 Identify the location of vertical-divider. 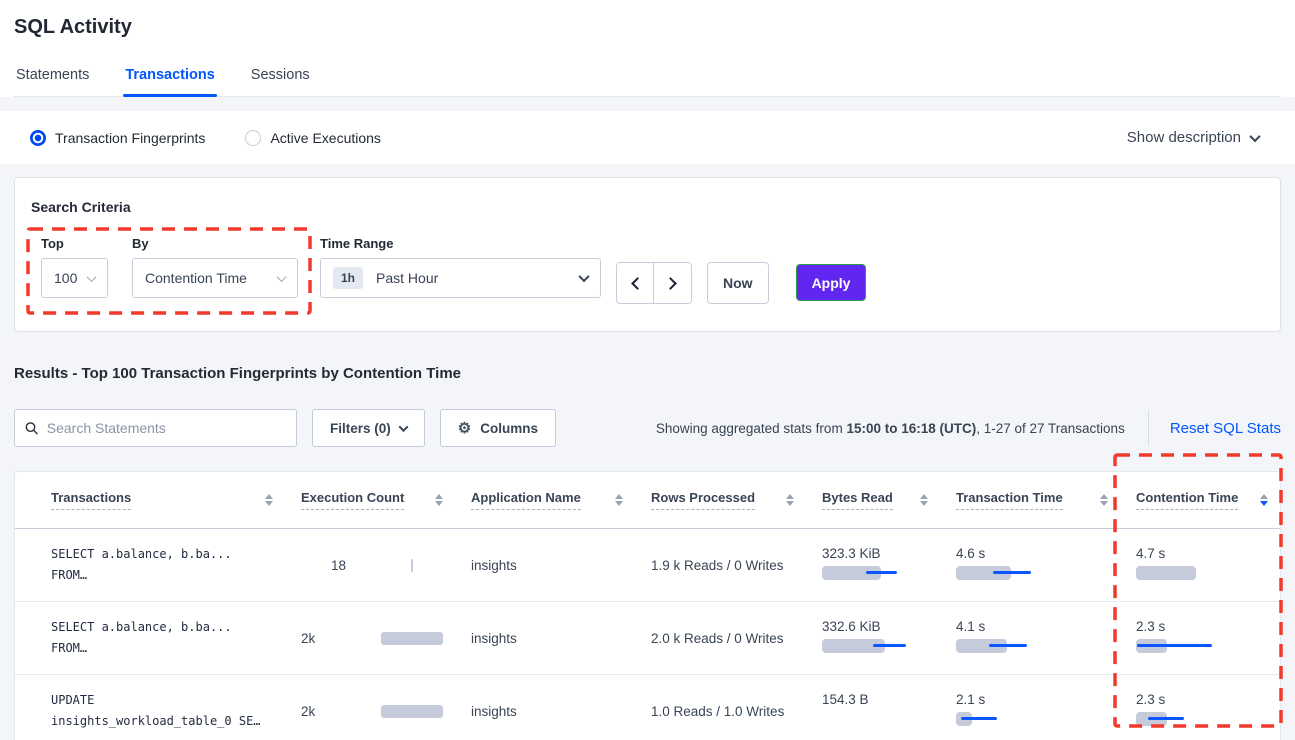
(1148, 428).